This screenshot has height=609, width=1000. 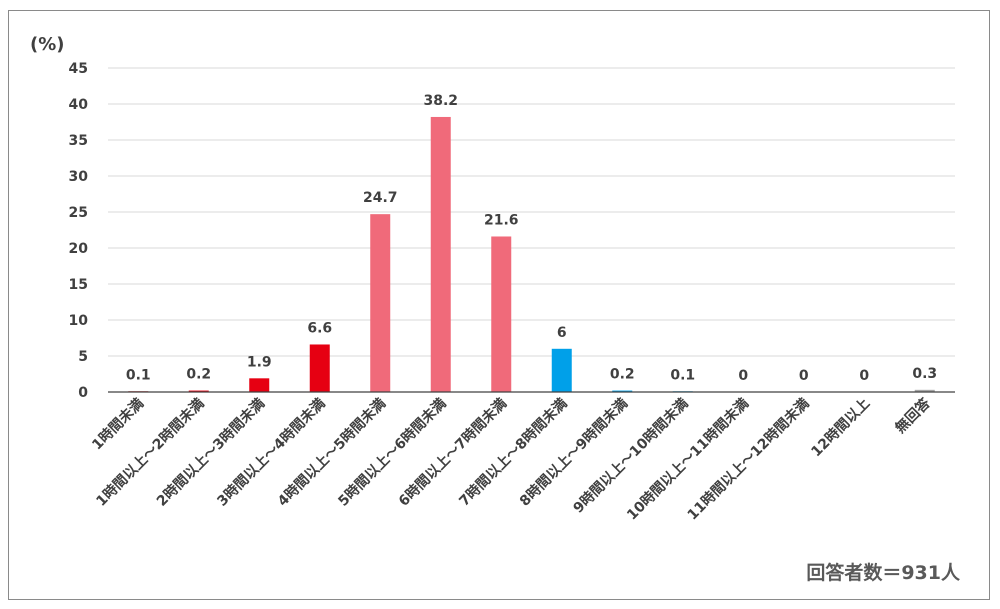 What do you see at coordinates (78, 285) in the screenshot?
I see `y-tick-label: 15` at bounding box center [78, 285].